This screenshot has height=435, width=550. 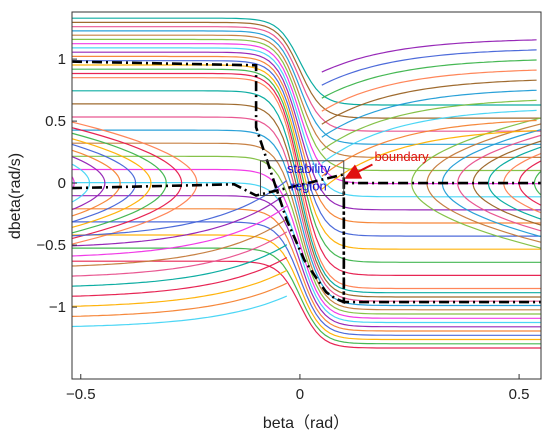 What do you see at coordinates (55, 121) in the screenshot?
I see `y-tick-label: 0.5` at bounding box center [55, 121].